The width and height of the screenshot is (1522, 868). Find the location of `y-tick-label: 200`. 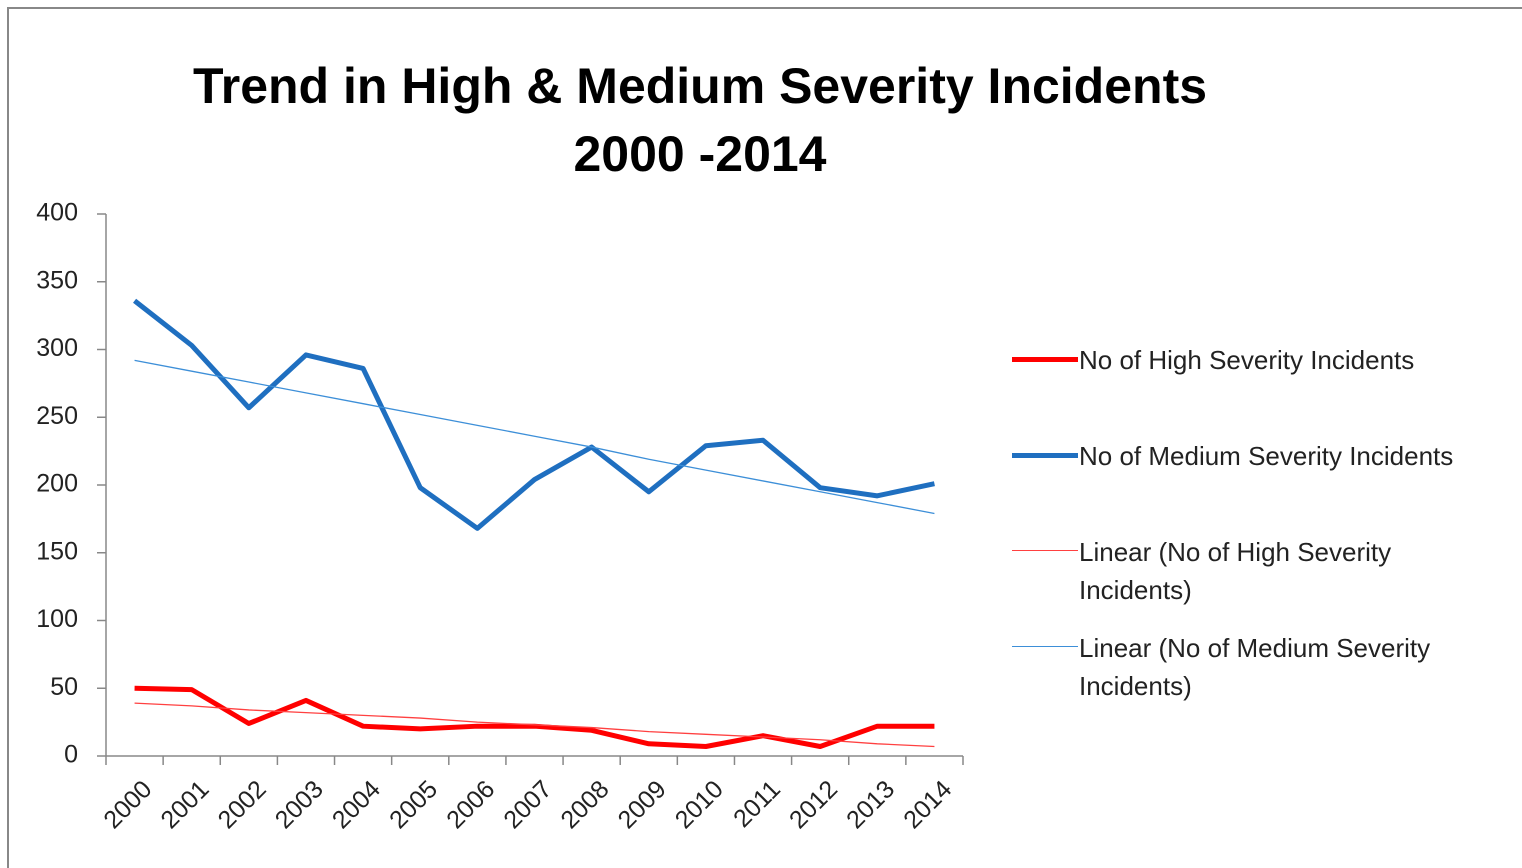

y-tick-label: 200 is located at coordinates (57, 484).